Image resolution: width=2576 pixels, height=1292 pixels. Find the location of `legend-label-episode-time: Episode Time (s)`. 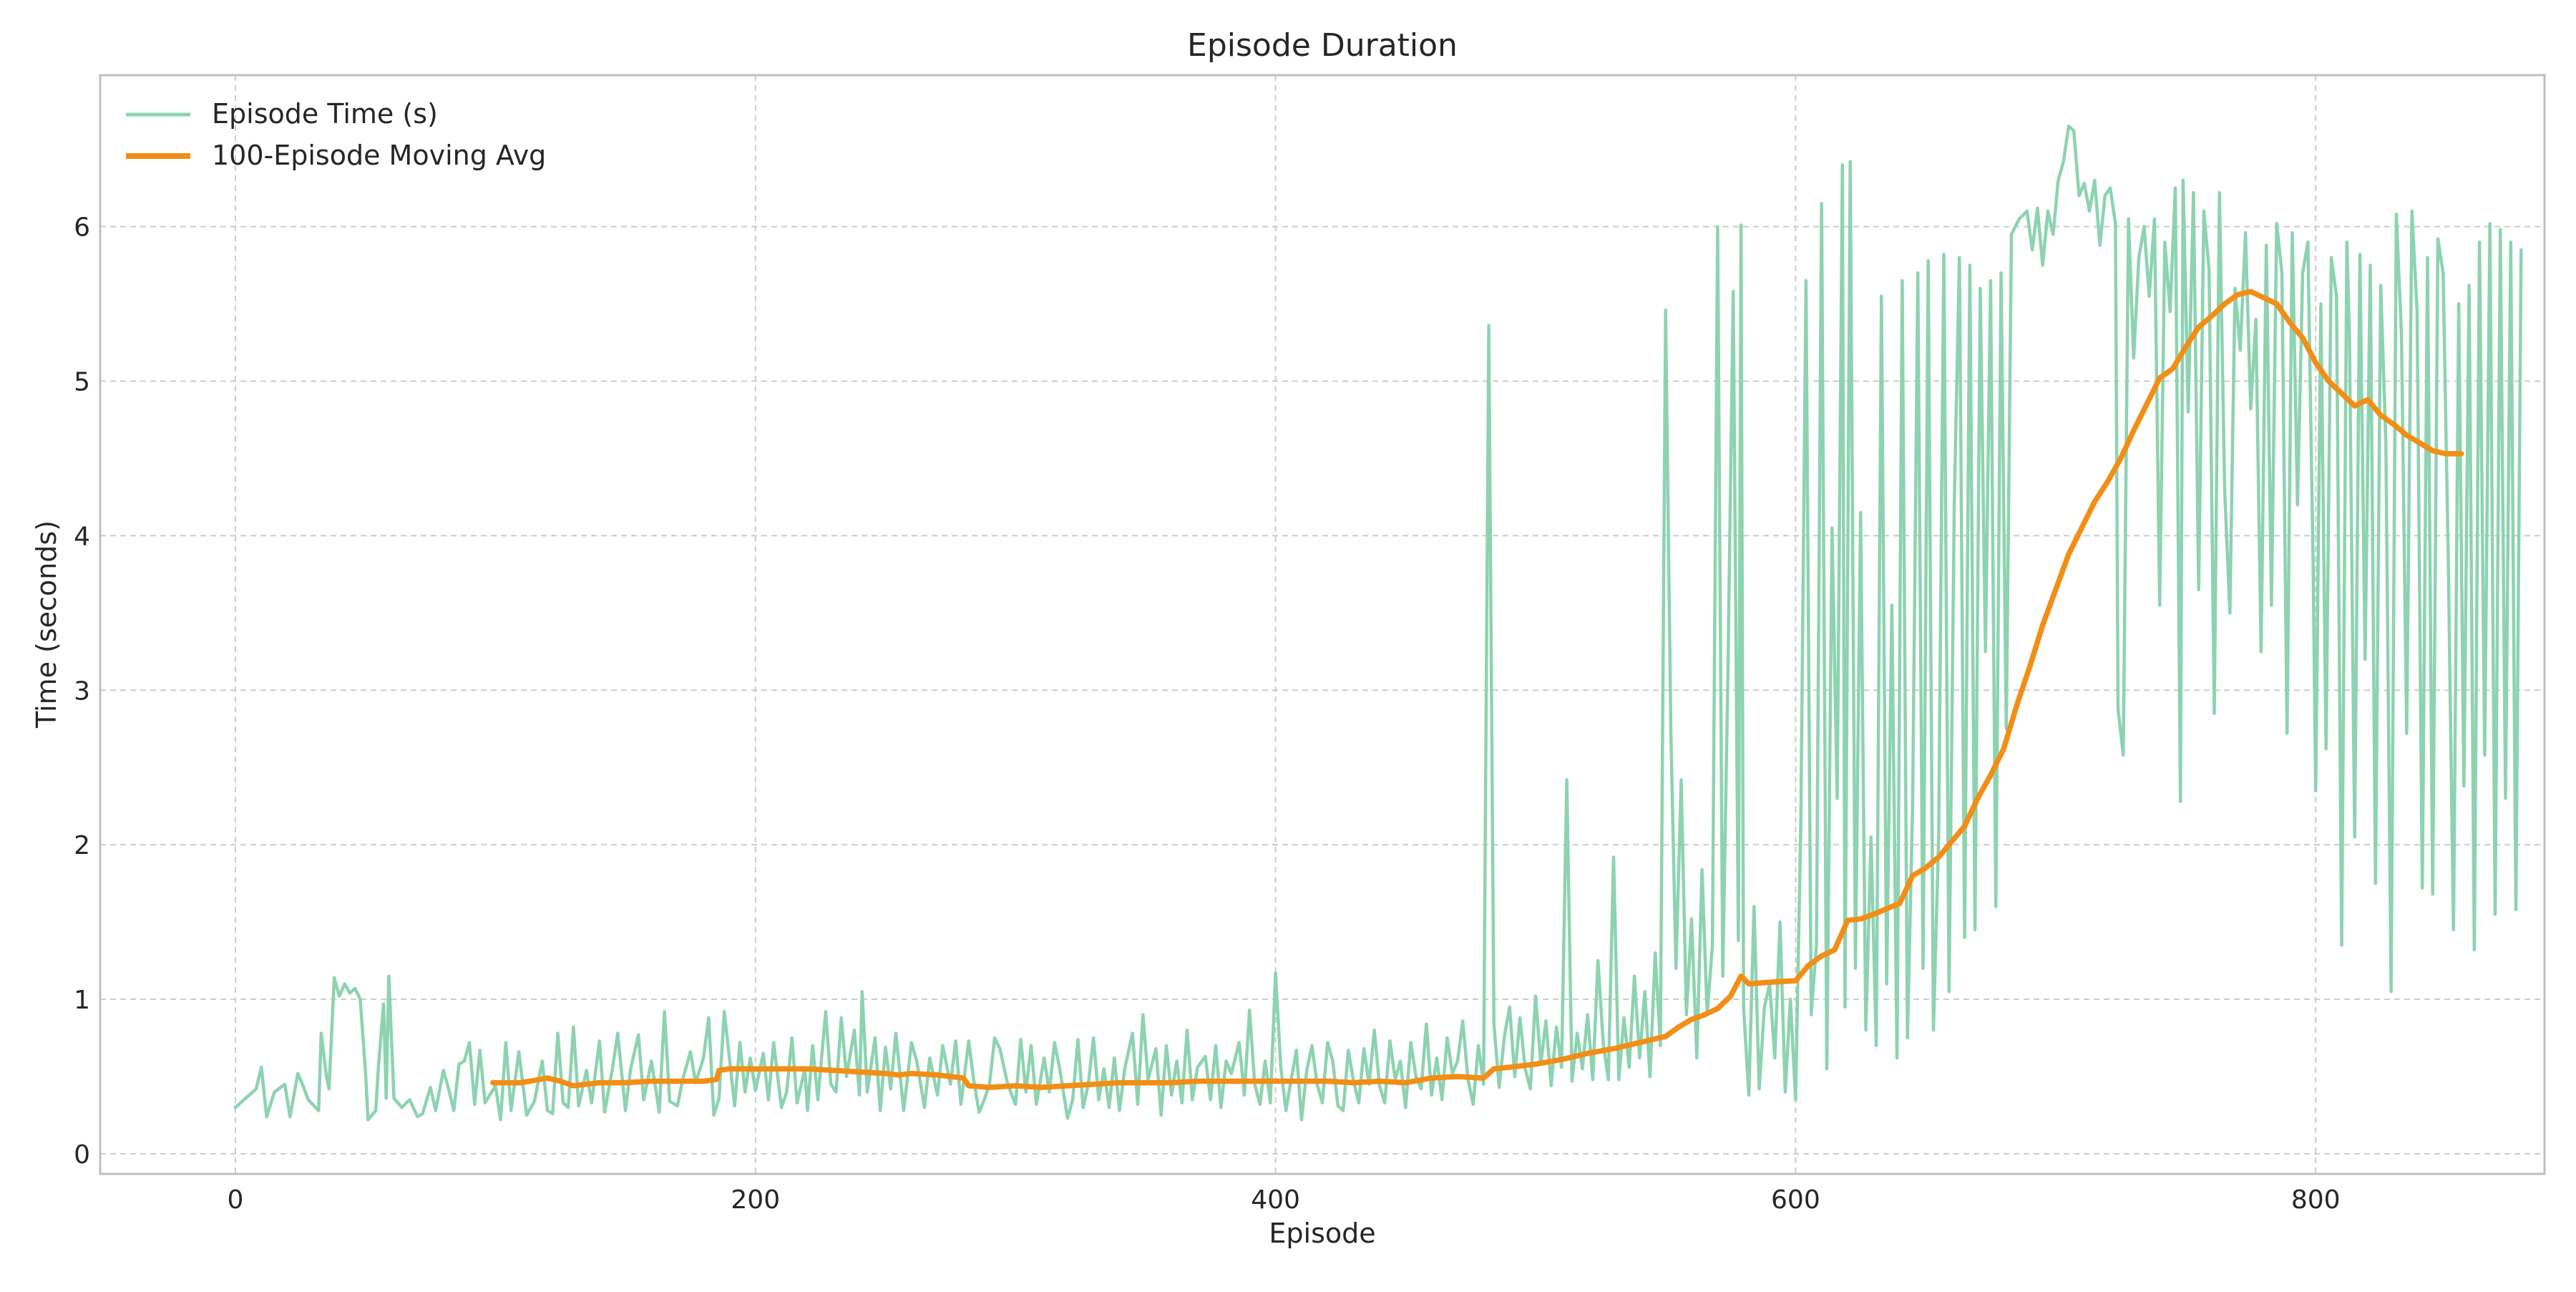

legend-label-episode-time: Episode Time (s) is located at coordinates (325, 114).